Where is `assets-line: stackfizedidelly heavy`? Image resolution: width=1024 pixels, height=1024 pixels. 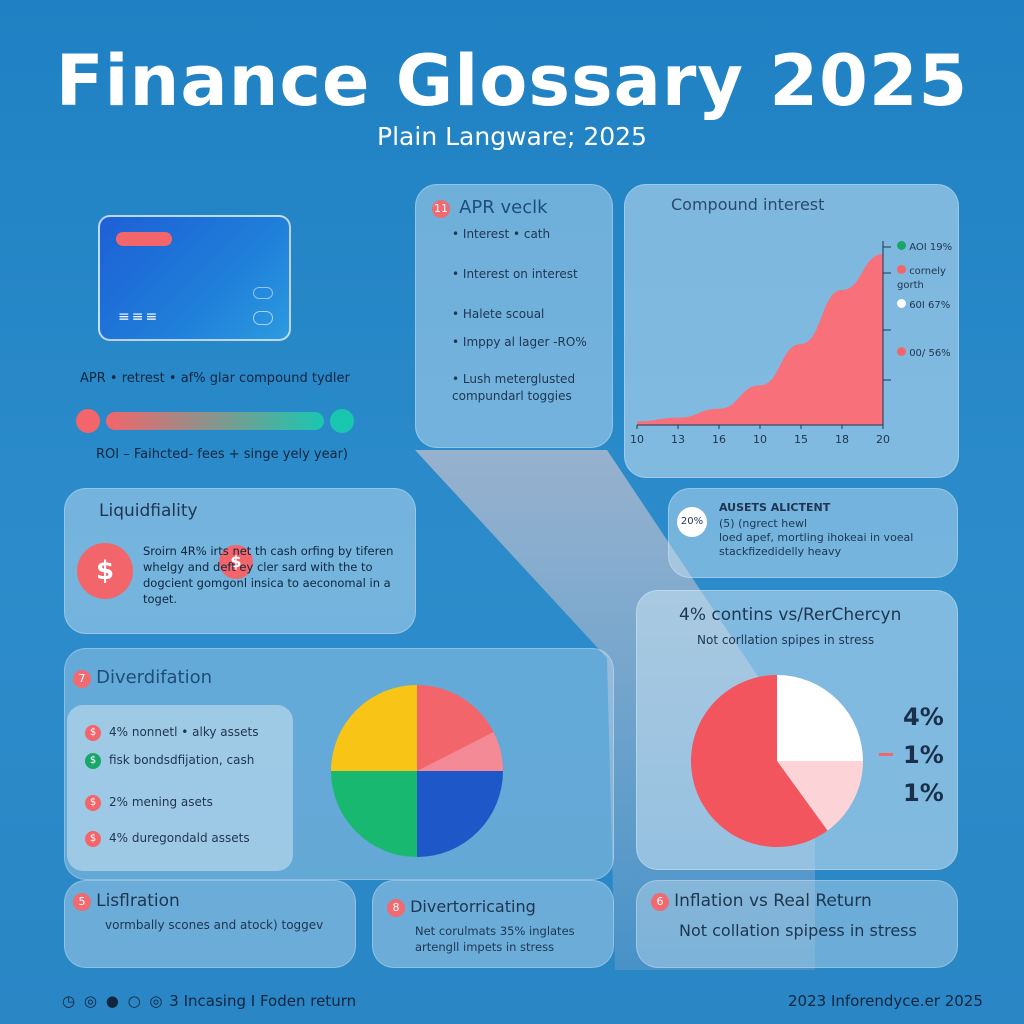 assets-line: stackfizedidelly heavy is located at coordinates (780, 551).